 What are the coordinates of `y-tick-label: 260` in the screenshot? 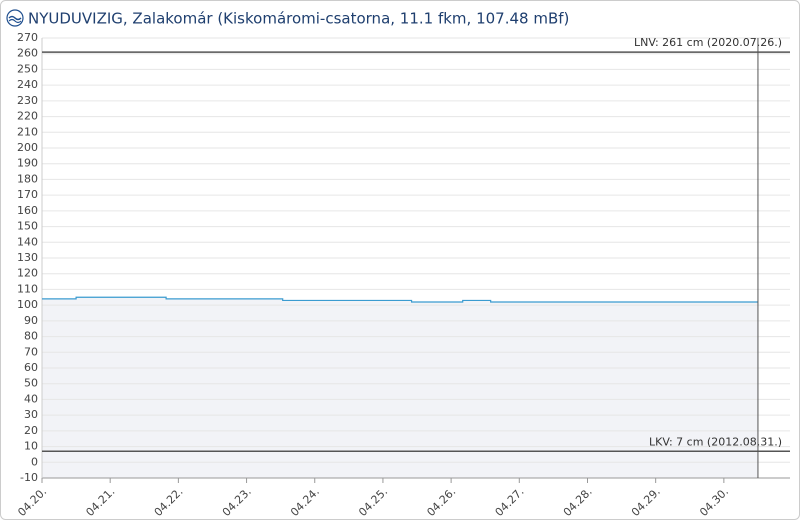 It's located at (27, 53).